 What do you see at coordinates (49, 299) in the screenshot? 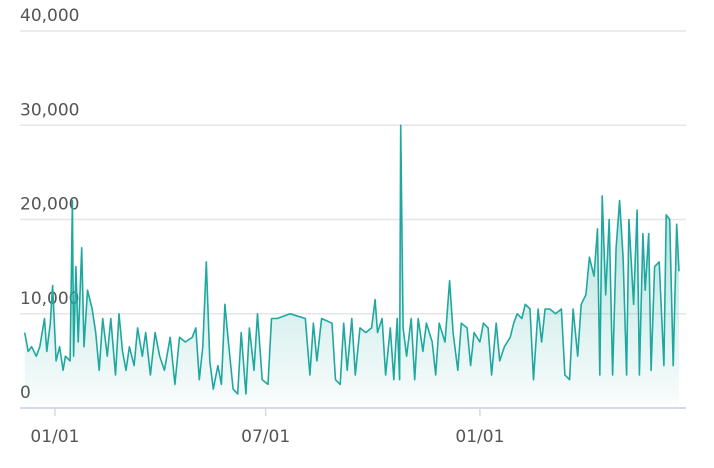
I see `y-tick-label: 10,000` at bounding box center [49, 299].